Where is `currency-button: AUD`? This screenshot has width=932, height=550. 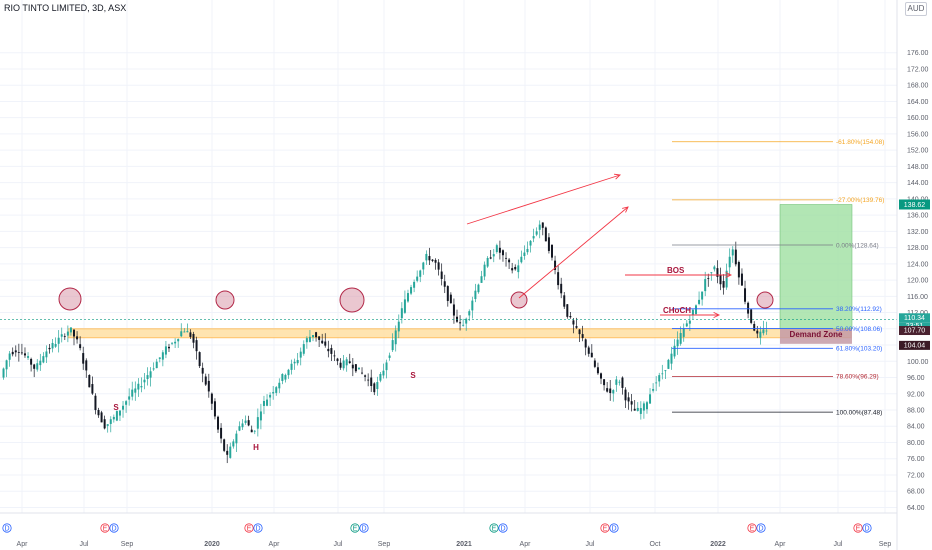 currency-button: AUD is located at coordinates (916, 9).